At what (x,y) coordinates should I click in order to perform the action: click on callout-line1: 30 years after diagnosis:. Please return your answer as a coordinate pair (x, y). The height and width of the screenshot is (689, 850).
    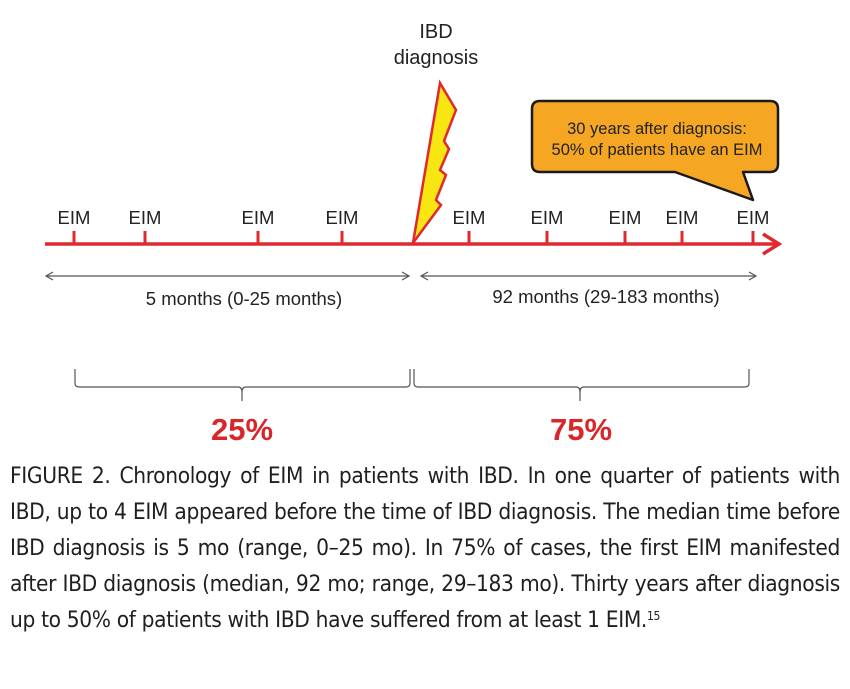
    Looking at the image, I should click on (657, 129).